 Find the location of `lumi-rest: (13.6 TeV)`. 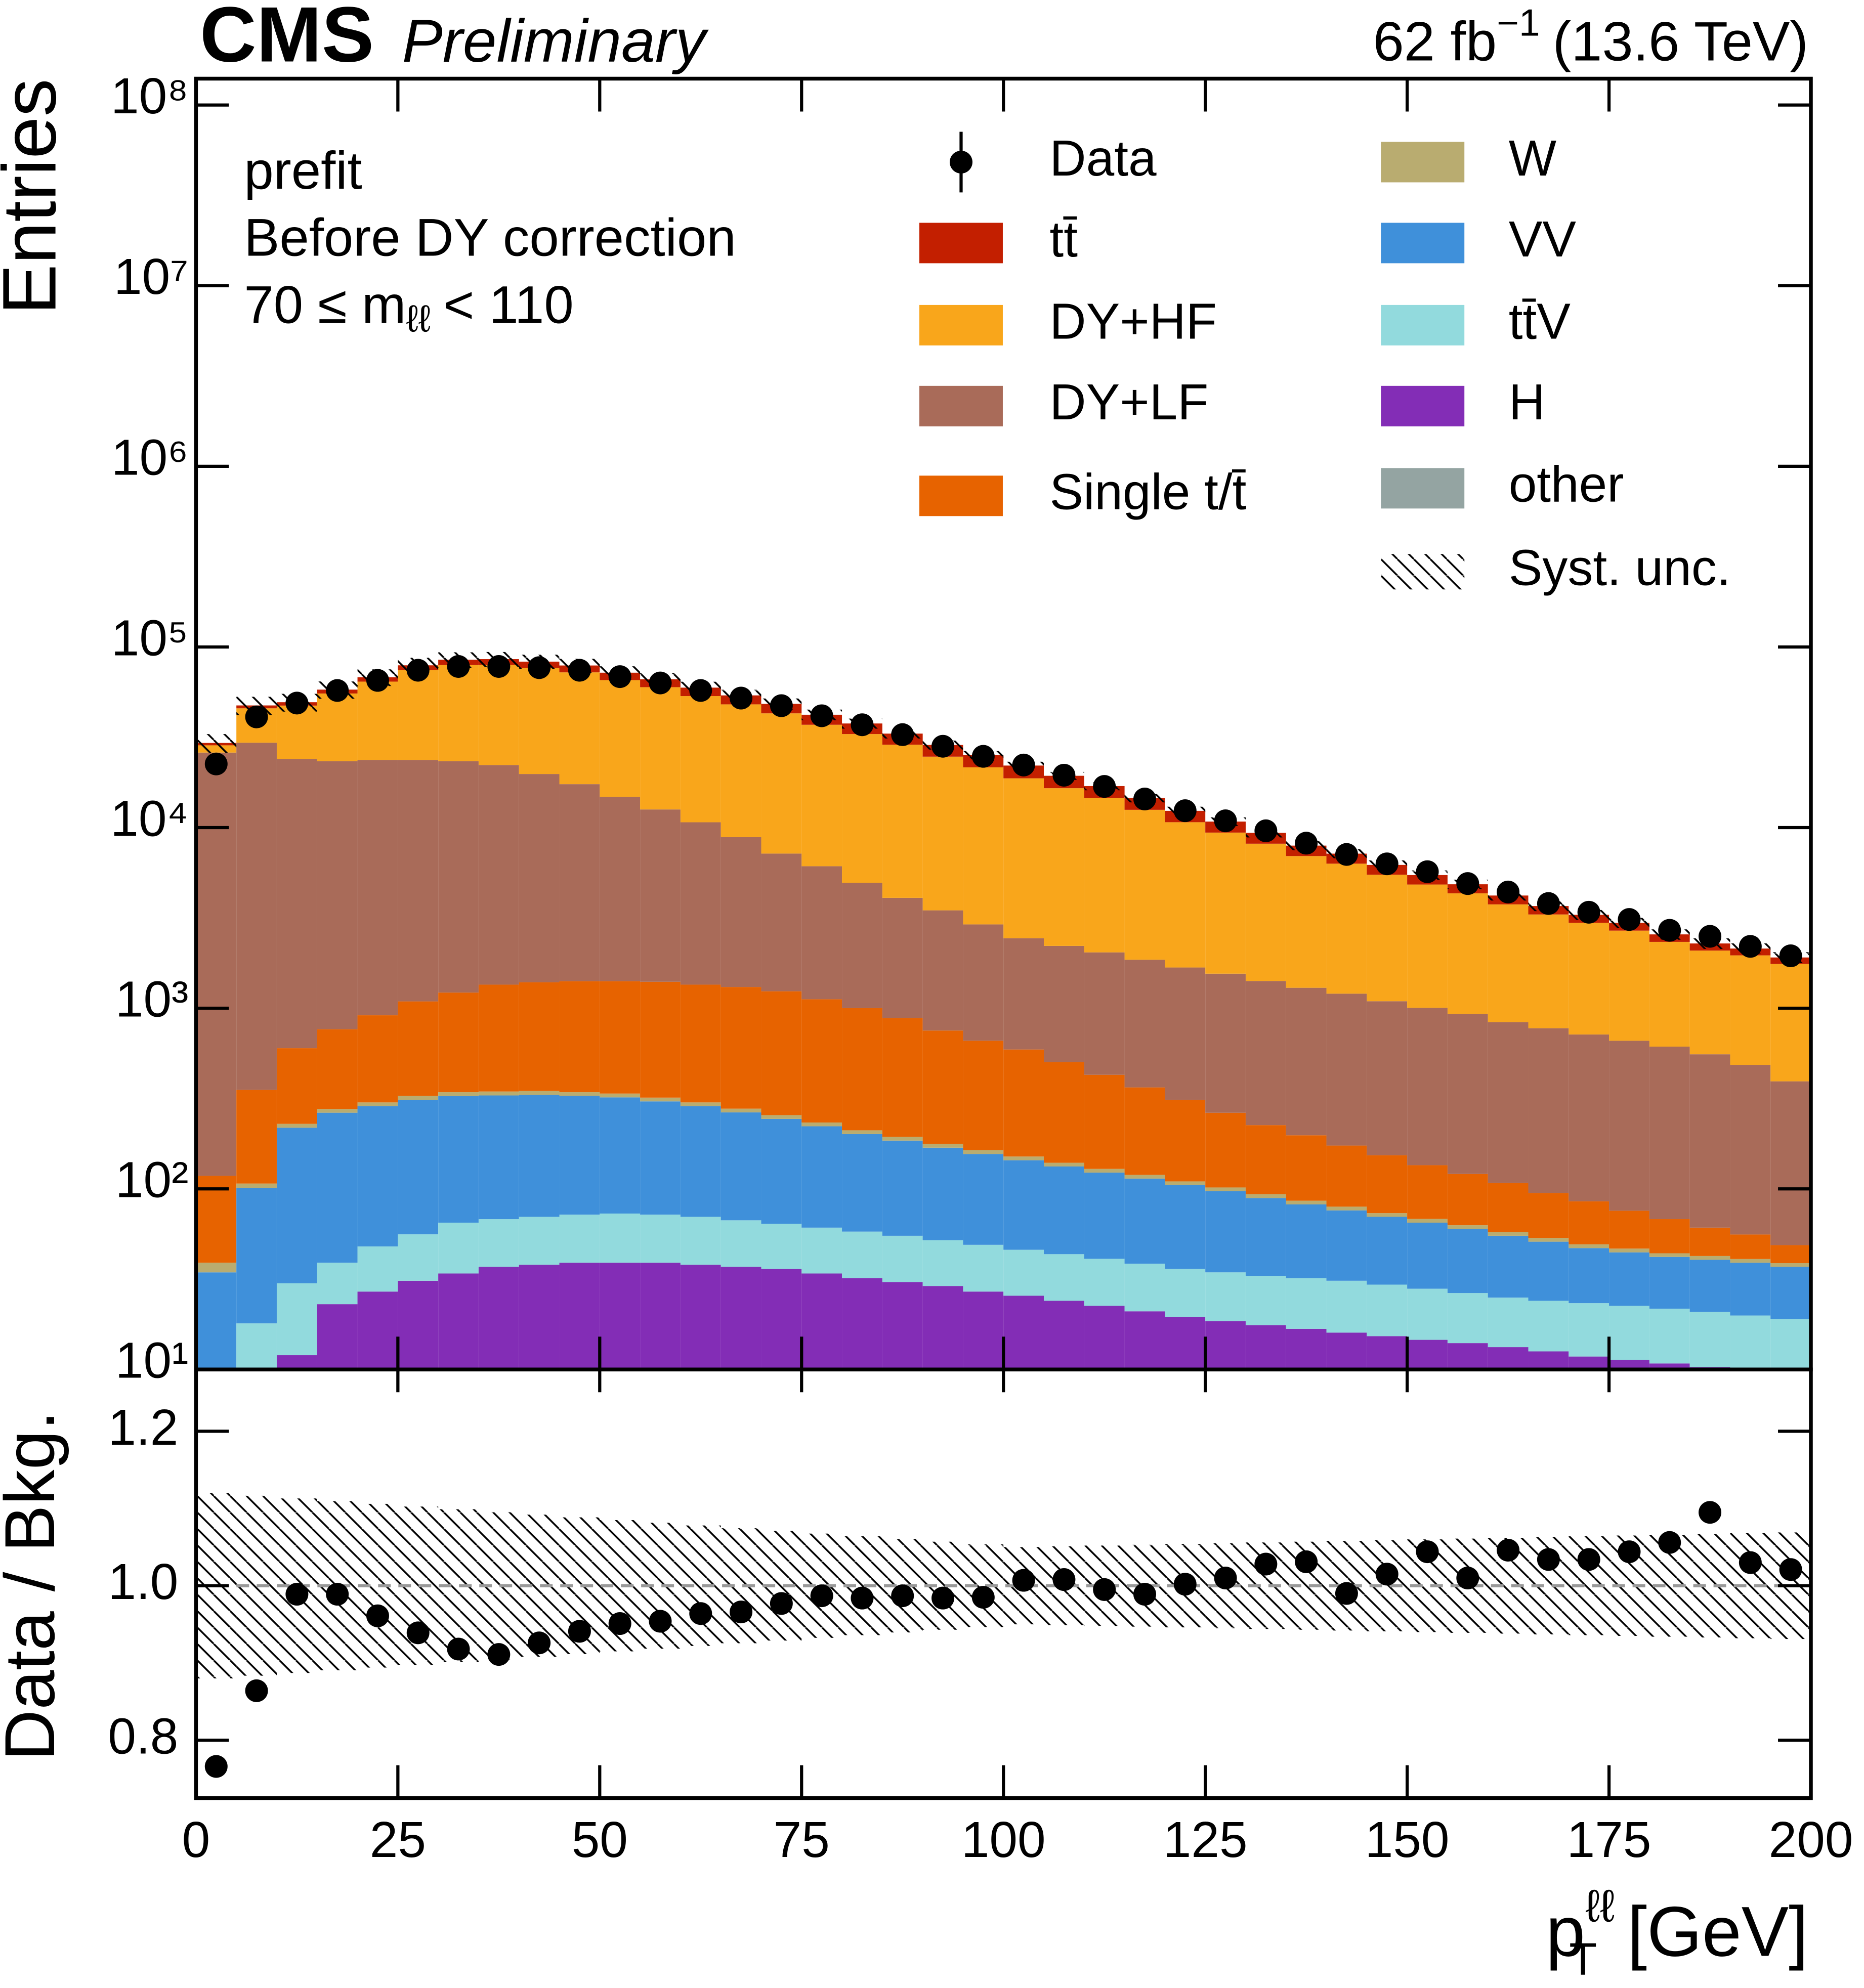

lumi-rest: (13.6 TeV) is located at coordinates (1680, 42).